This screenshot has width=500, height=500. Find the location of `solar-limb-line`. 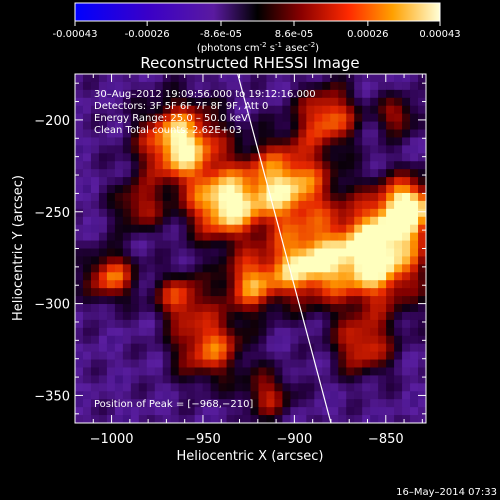

solar-limb-line is located at coordinates (284, 248).